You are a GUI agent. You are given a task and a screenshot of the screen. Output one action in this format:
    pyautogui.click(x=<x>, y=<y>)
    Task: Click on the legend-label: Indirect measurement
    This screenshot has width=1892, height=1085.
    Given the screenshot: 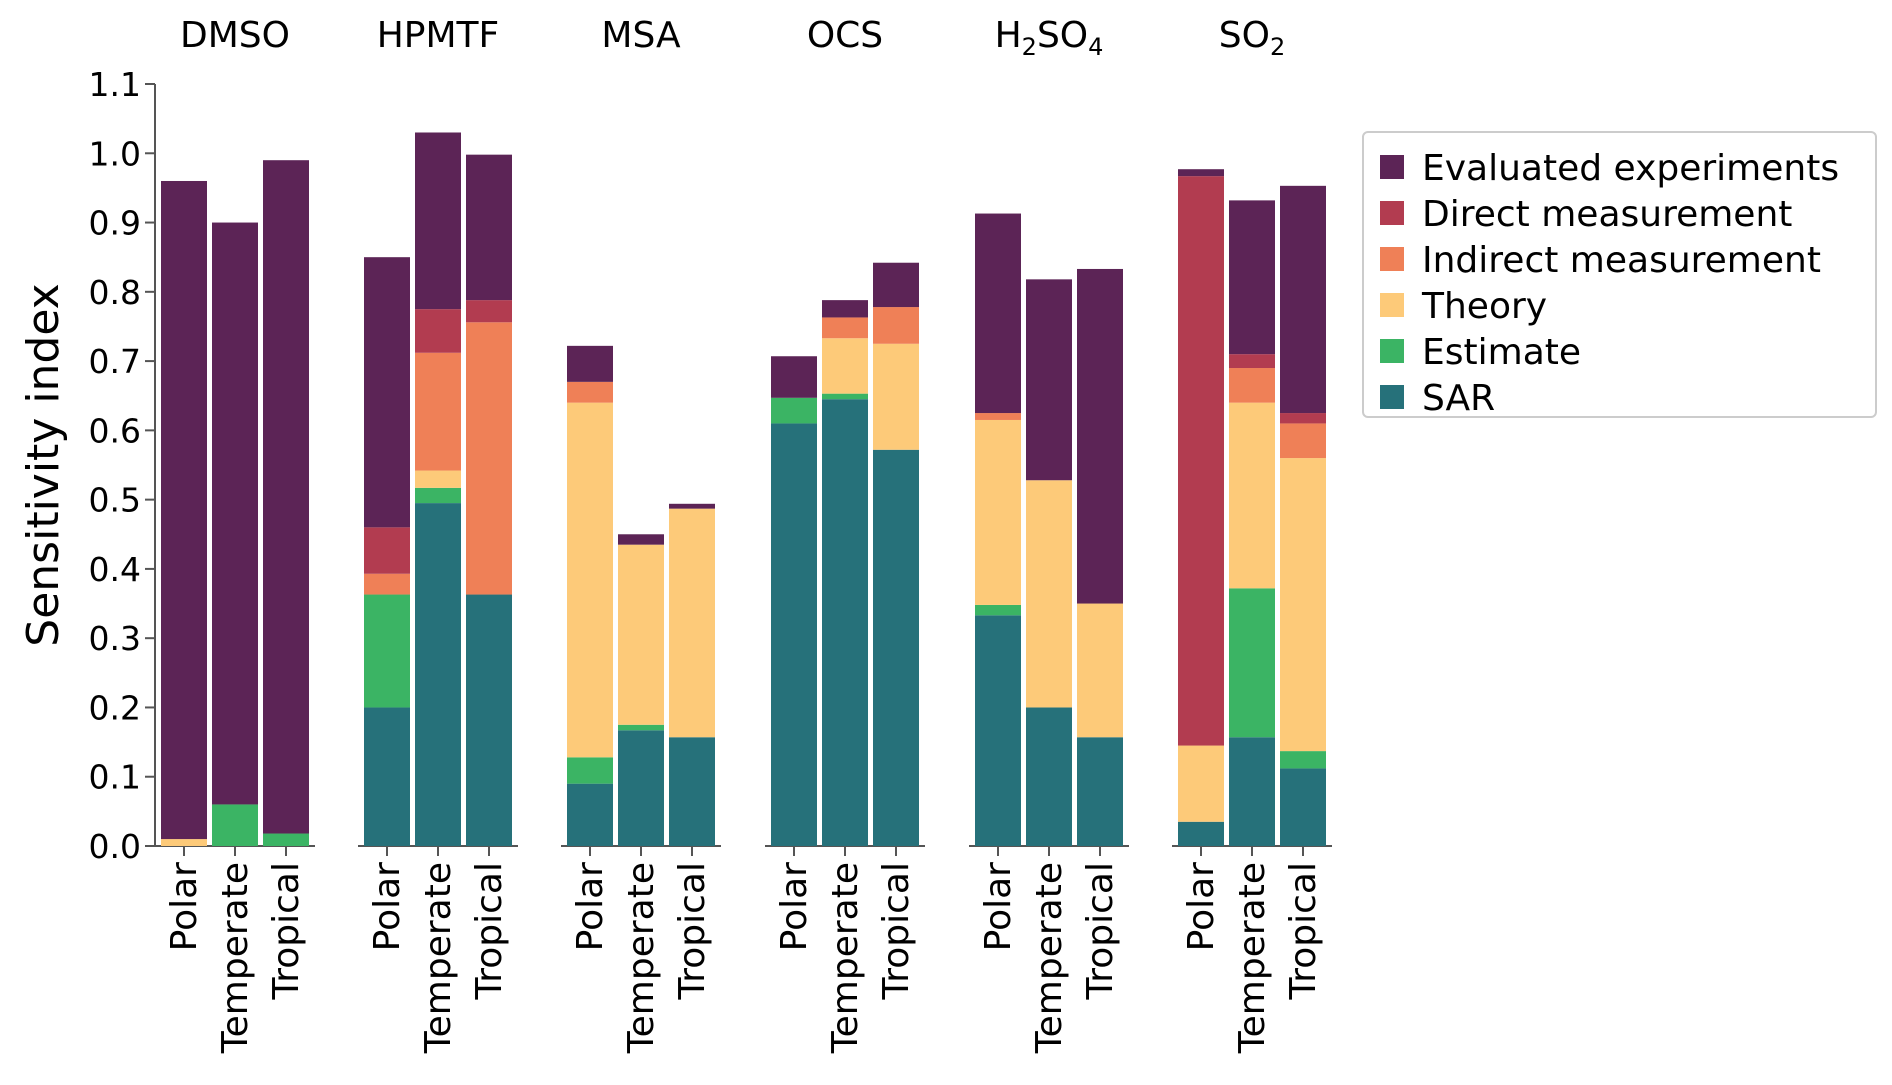 What is the action you would take?
    pyautogui.click(x=1621, y=260)
    